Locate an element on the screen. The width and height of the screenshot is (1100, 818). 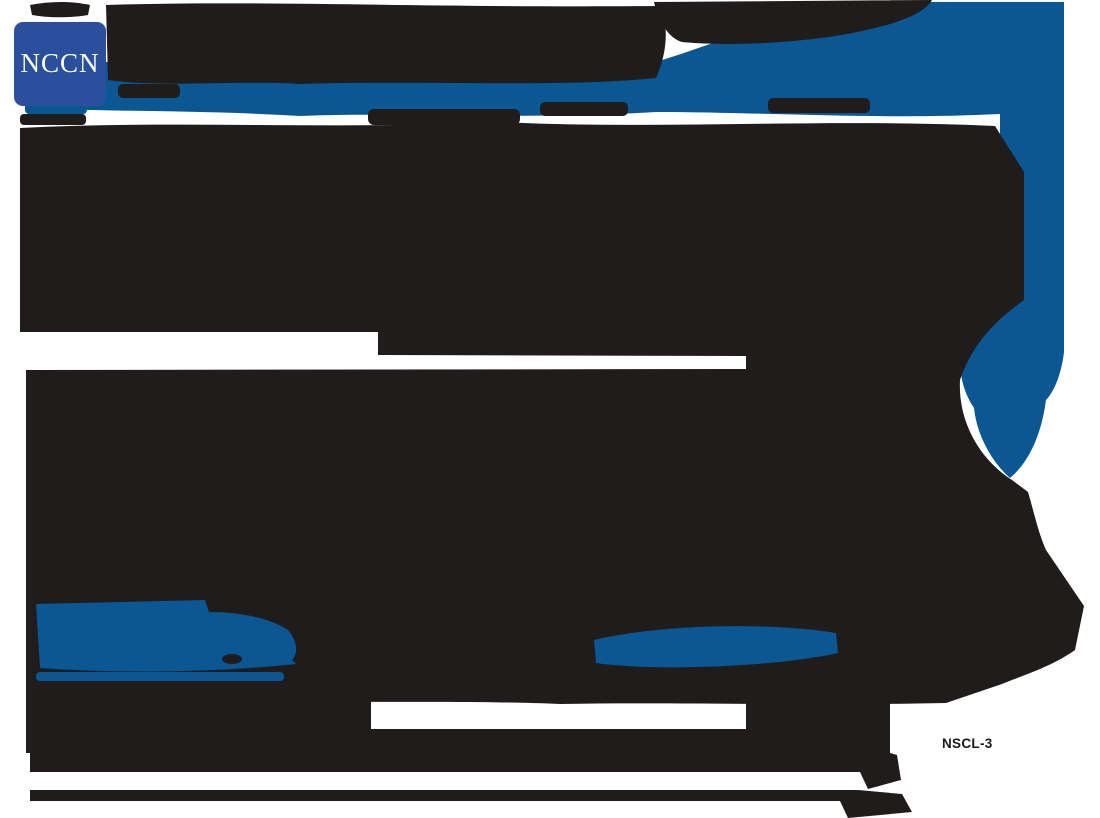
nccn-logo-text: NCCN is located at coordinates (59, 63).